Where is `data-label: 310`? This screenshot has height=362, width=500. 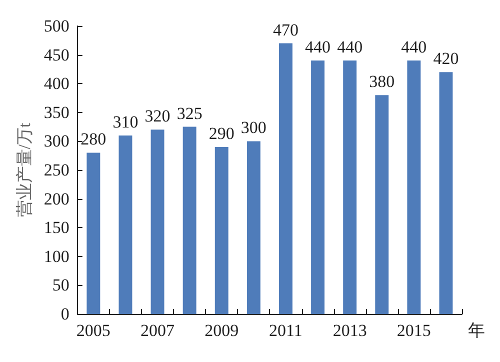
data-label: 310 is located at coordinates (125, 122).